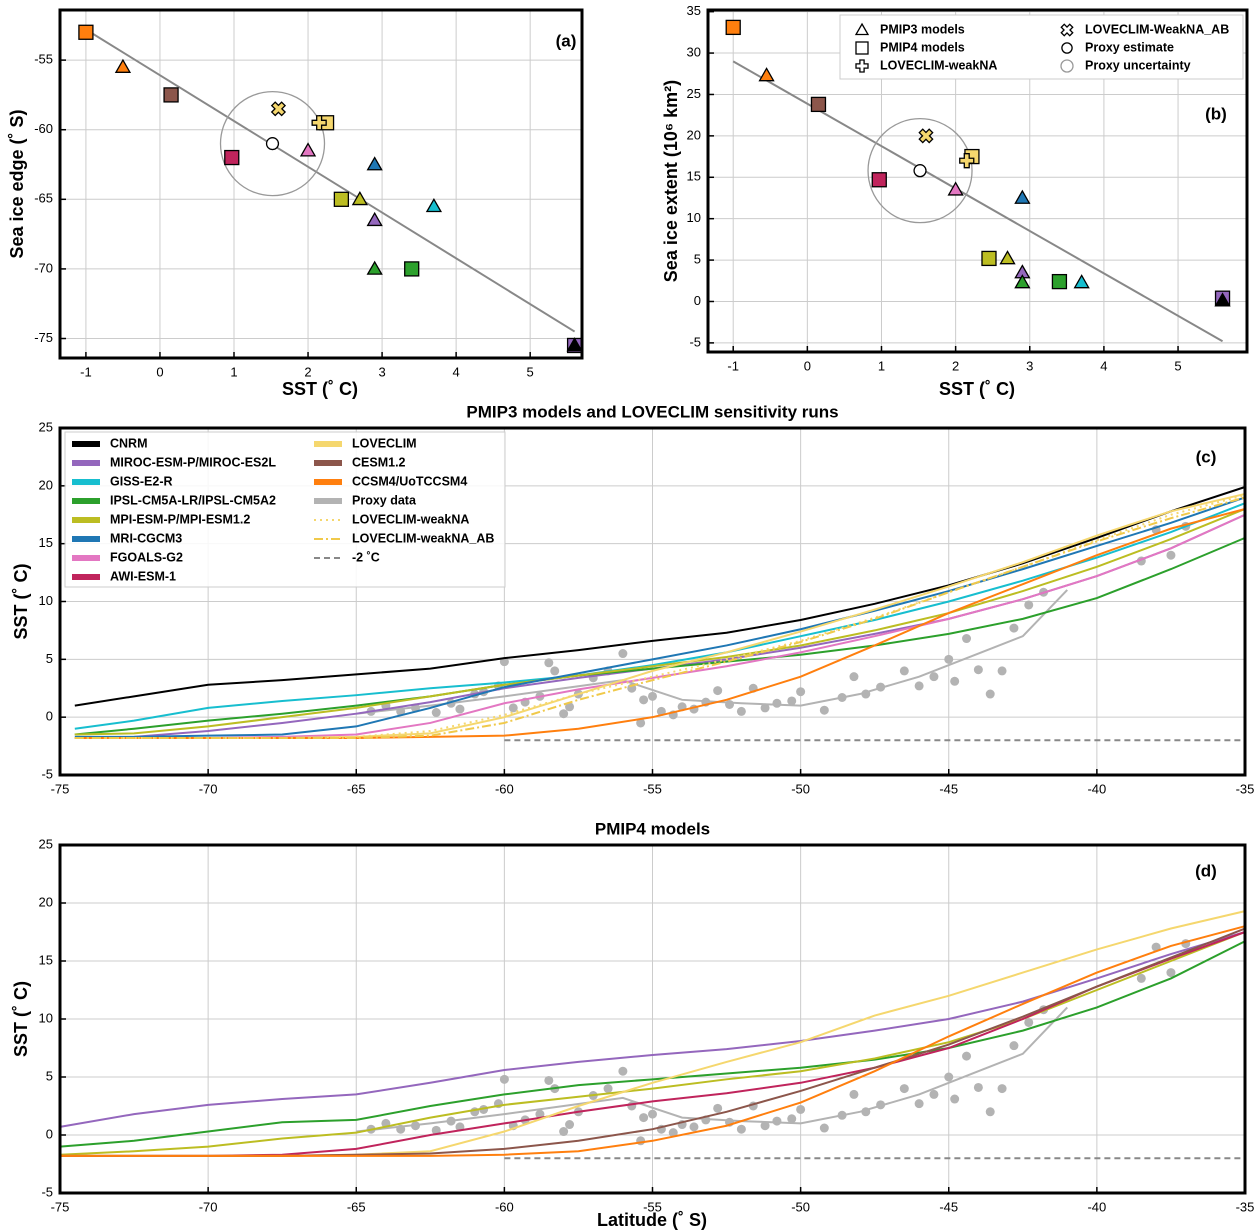 Image resolution: width=1260 pixels, height=1231 pixels. What do you see at coordinates (948, 788) in the screenshot?
I see `x-tick-label: -45` at bounding box center [948, 788].